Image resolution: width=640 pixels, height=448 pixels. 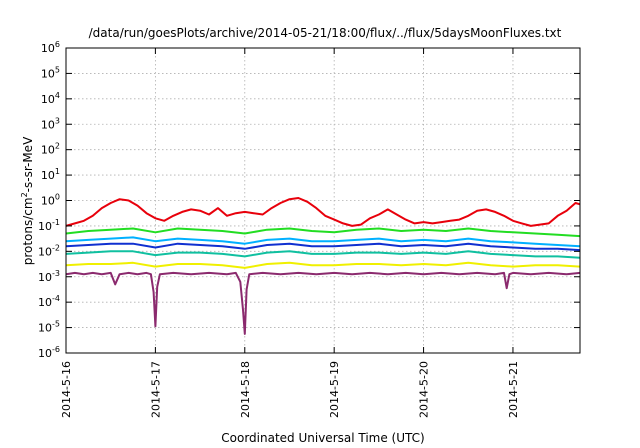 What do you see at coordinates (66, 389) in the screenshot?
I see `x-tick-label: 2014-5-16` at bounding box center [66, 389].